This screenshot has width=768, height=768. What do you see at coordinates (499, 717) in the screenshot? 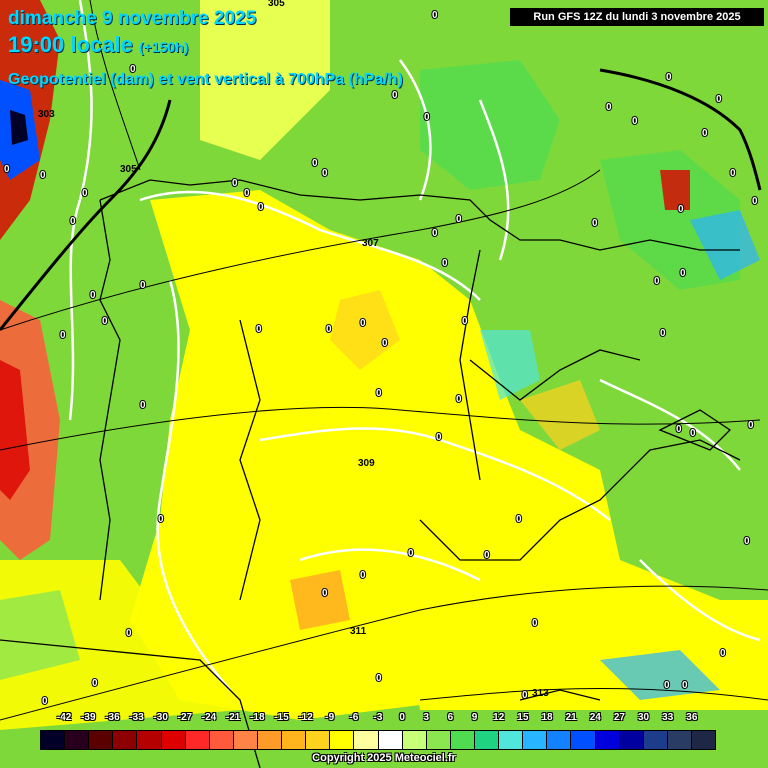
I see `legend-label: 12` at bounding box center [499, 717].